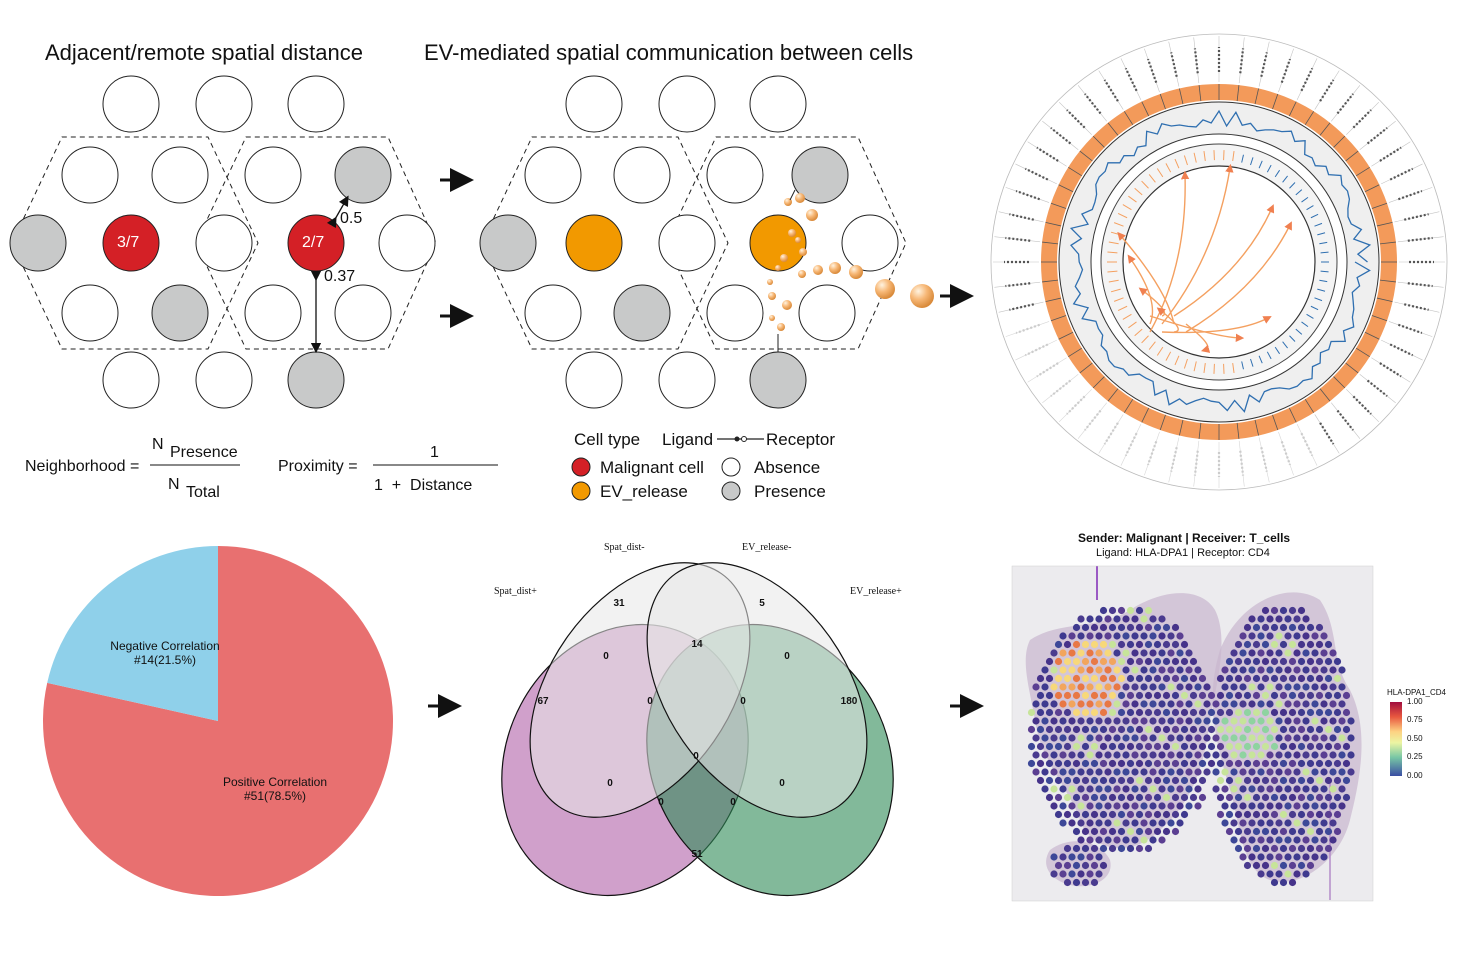 This screenshot has height=967, width=1484. I want to click on legend-receptor: Receptor, so click(800, 439).